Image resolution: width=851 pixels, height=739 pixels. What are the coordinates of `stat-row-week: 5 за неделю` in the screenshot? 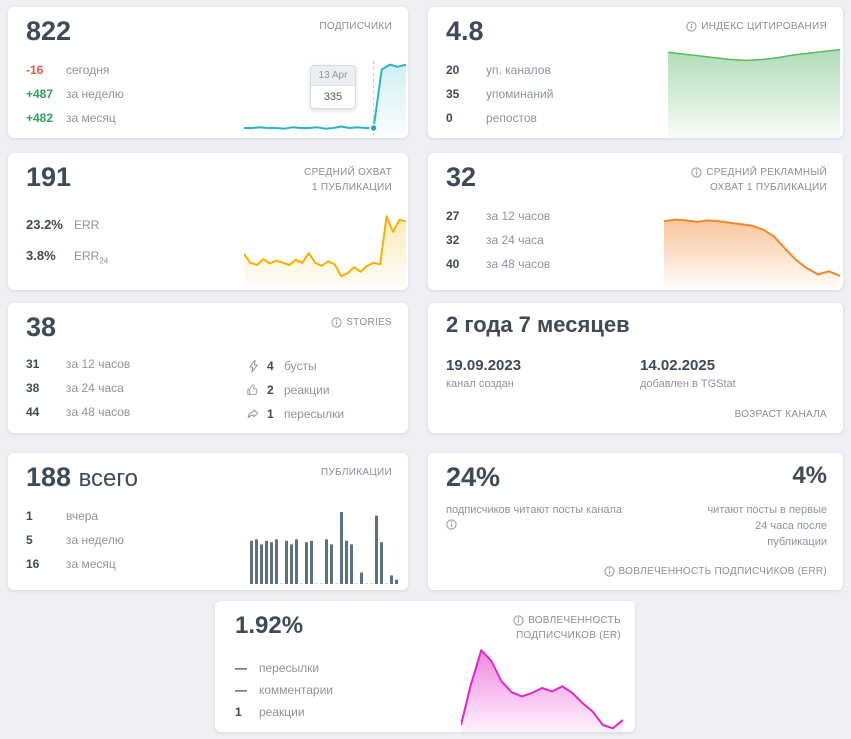 It's located at (75, 540).